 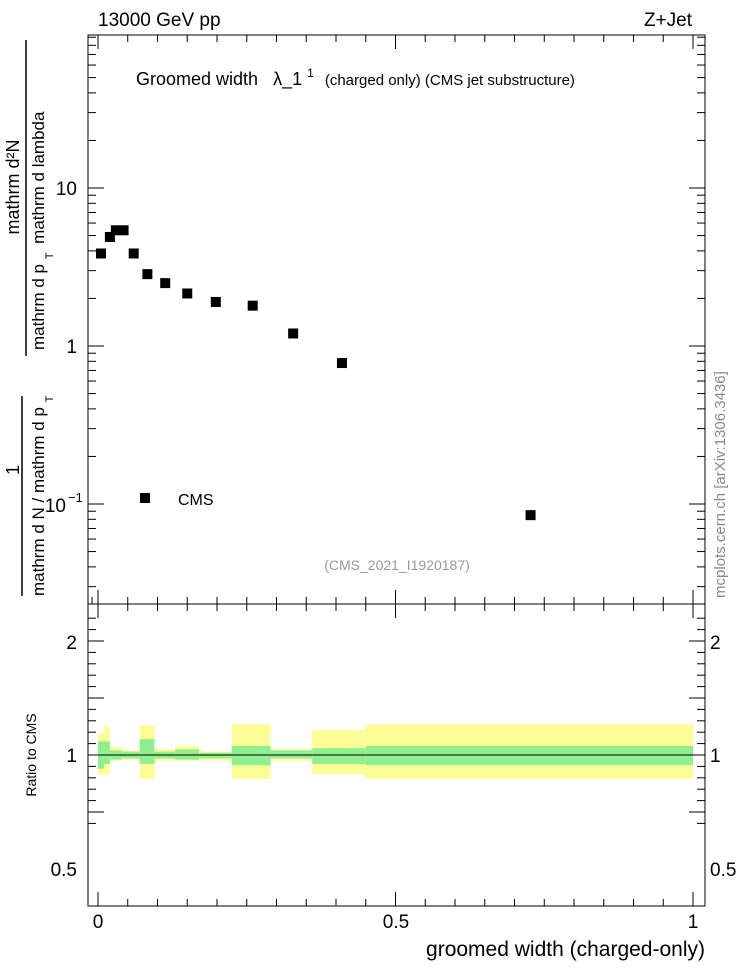 I want to click on watermark: mcplots.cern.ch [arXiv:1306.3436], so click(x=720, y=484).